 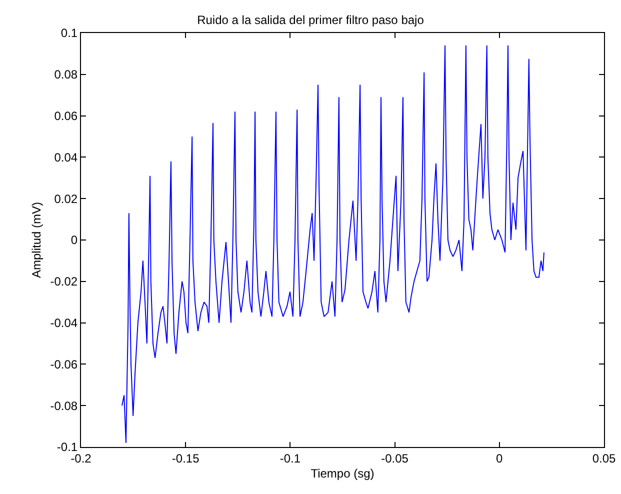 What do you see at coordinates (186, 458) in the screenshot?
I see `x-tick-label: -0.15` at bounding box center [186, 458].